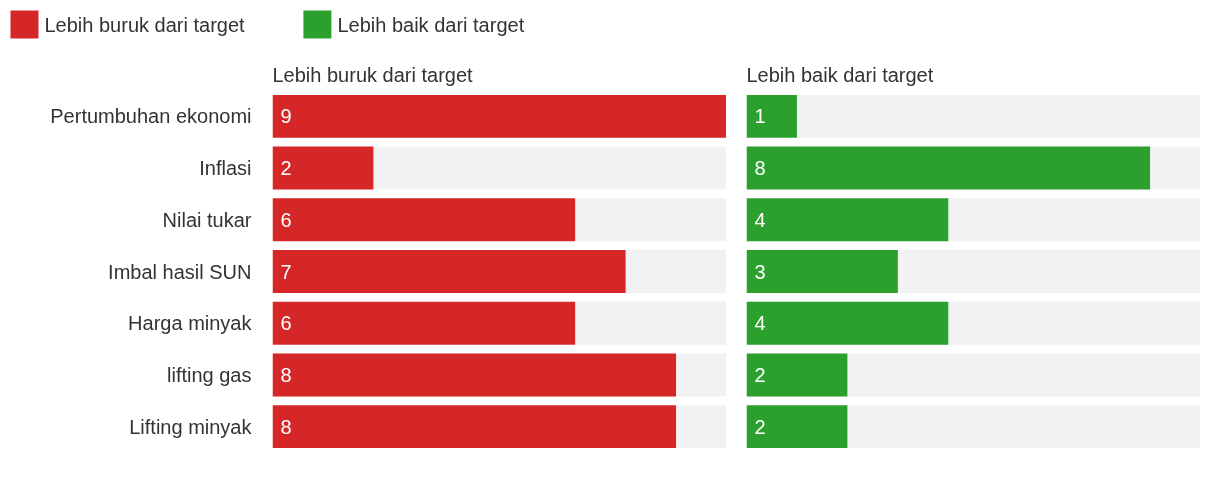 This screenshot has height=504, width=1220. I want to click on data-label: 1, so click(760, 116).